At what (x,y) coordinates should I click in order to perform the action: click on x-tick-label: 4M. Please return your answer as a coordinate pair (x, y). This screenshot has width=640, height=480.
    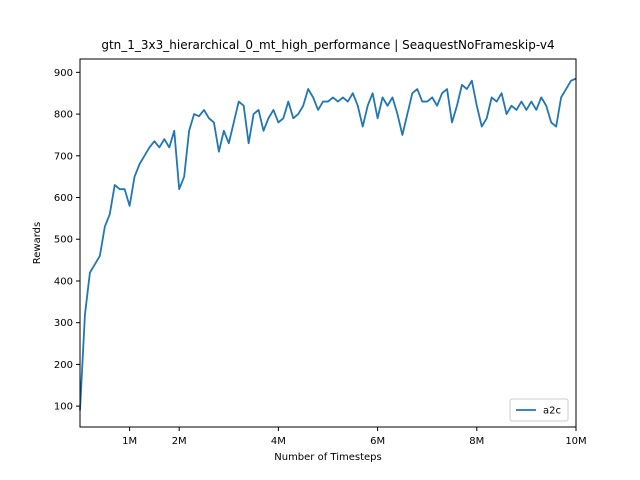
    Looking at the image, I should click on (278, 441).